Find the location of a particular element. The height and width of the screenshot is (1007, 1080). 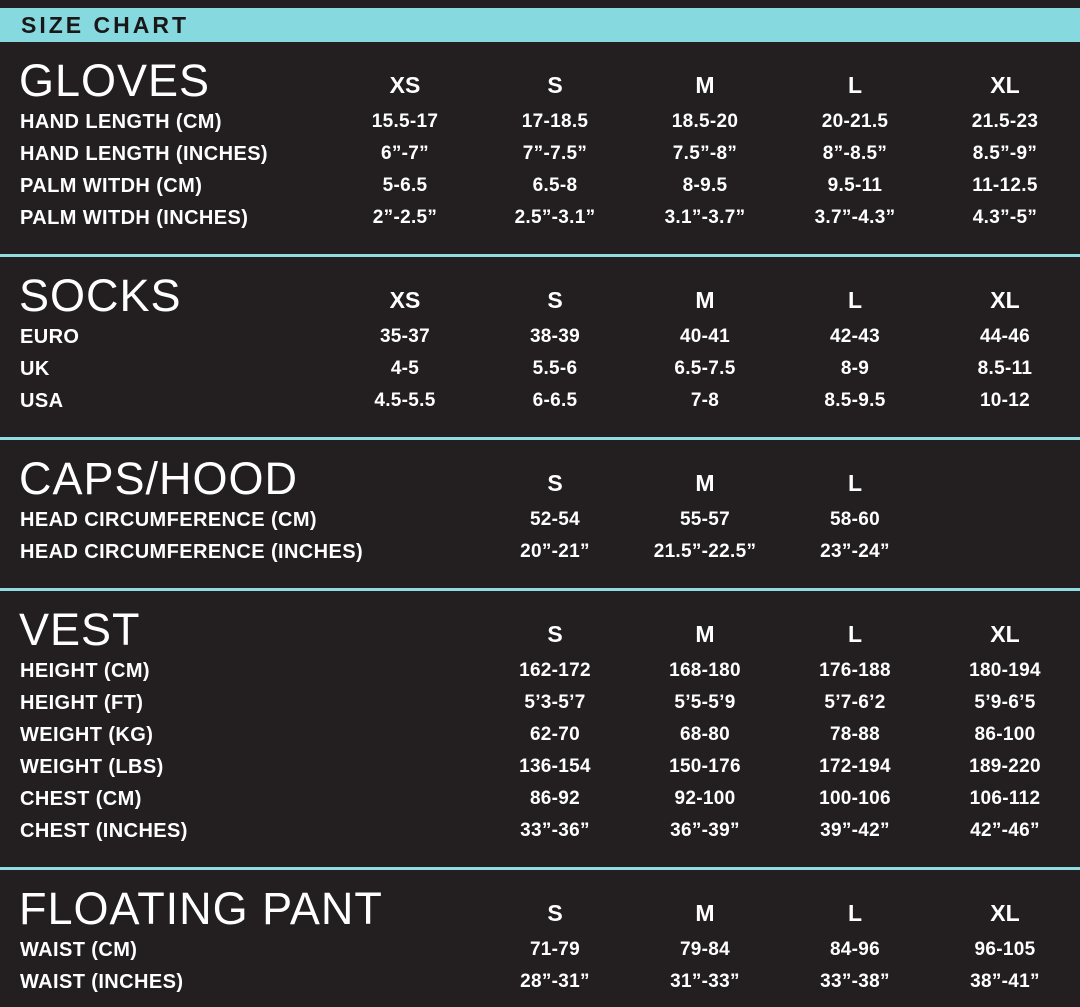

row-label: HAND LENGTH (INCHES) is located at coordinates (144, 153).